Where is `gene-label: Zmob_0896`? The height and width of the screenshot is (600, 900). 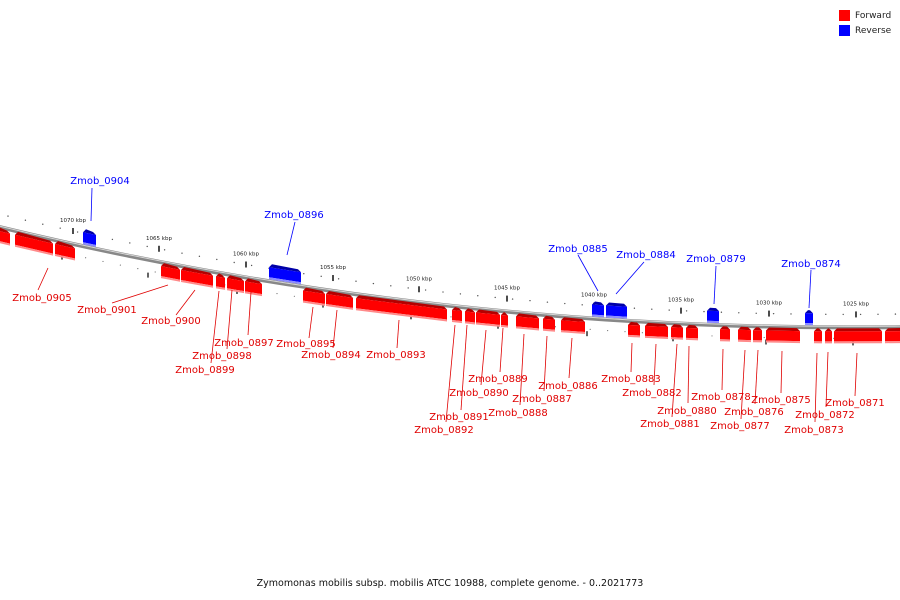 gene-label: Zmob_0896 is located at coordinates (294, 233).